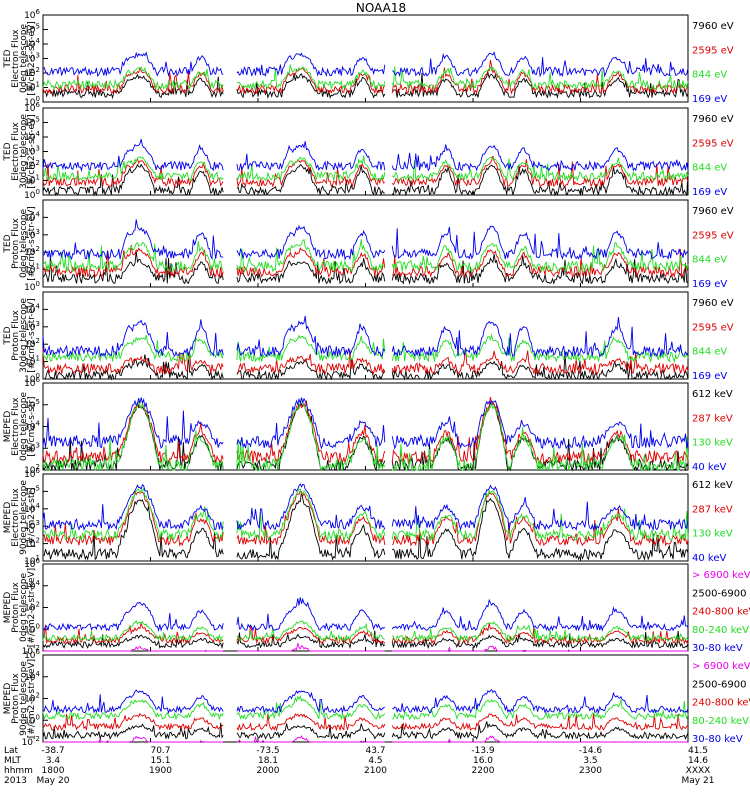 The image size is (750, 800). What do you see at coordinates (483, 751) in the screenshot?
I see `time-axis-value: -13.9` at bounding box center [483, 751].